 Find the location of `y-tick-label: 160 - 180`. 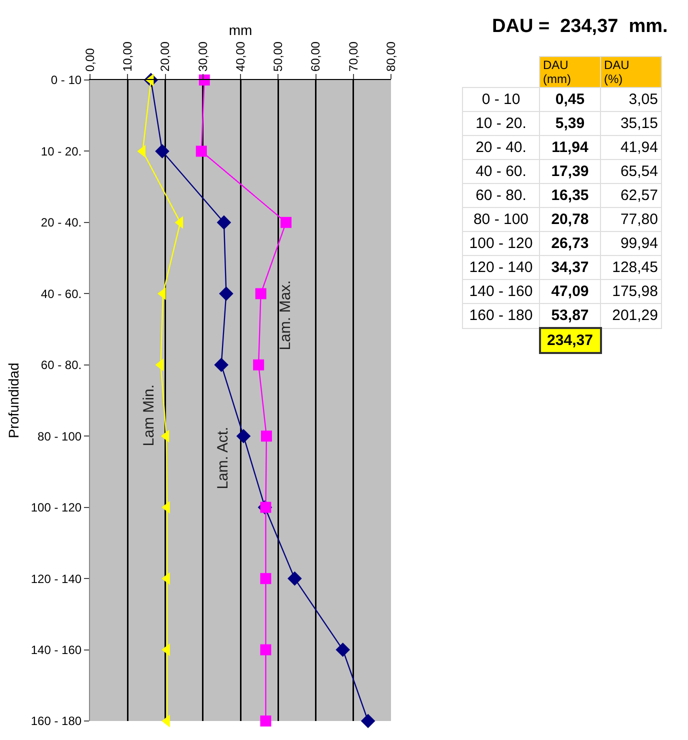

y-tick-label: 160 - 180 is located at coordinates (56, 721).